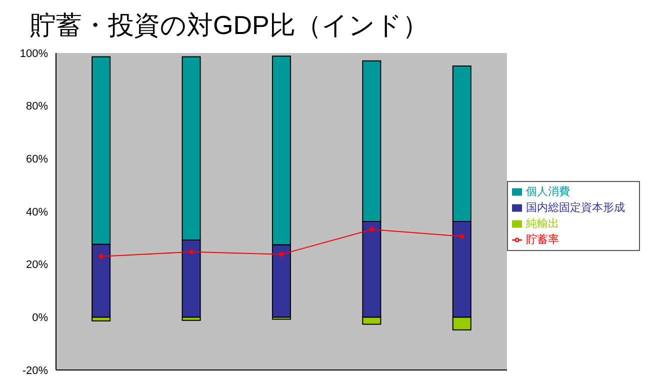 The width and height of the screenshot is (648, 391). Describe the element at coordinates (229, 25) in the screenshot. I see `chart-title: 貯蓄・投資の対GDP比（インド）` at that location.